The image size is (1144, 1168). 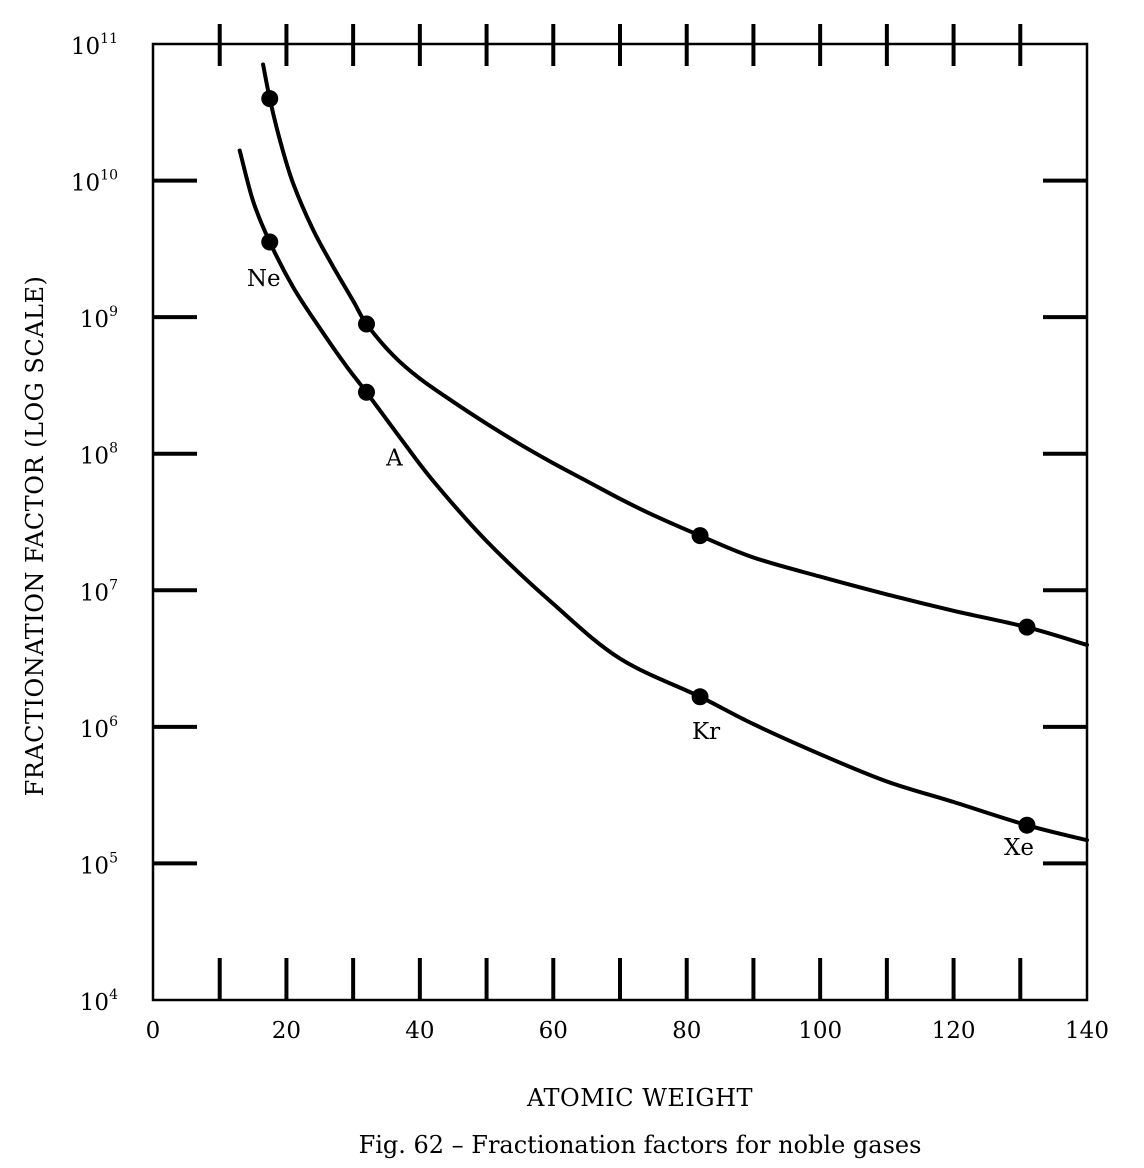 I want to click on x-tick-label: 60, so click(x=553, y=1031).